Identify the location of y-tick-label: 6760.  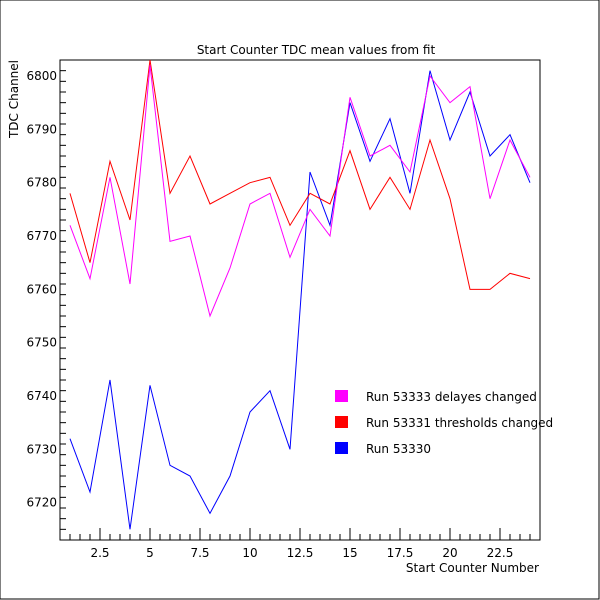
(41, 289).